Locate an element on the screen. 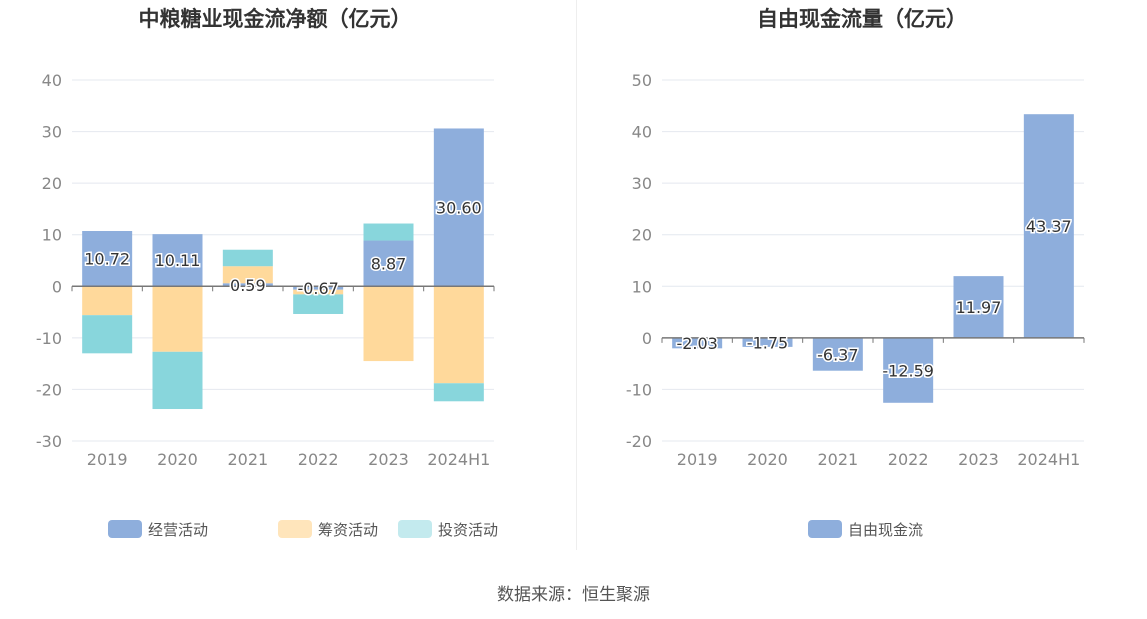  chart-left-ytick-label: -20 is located at coordinates (49, 389).